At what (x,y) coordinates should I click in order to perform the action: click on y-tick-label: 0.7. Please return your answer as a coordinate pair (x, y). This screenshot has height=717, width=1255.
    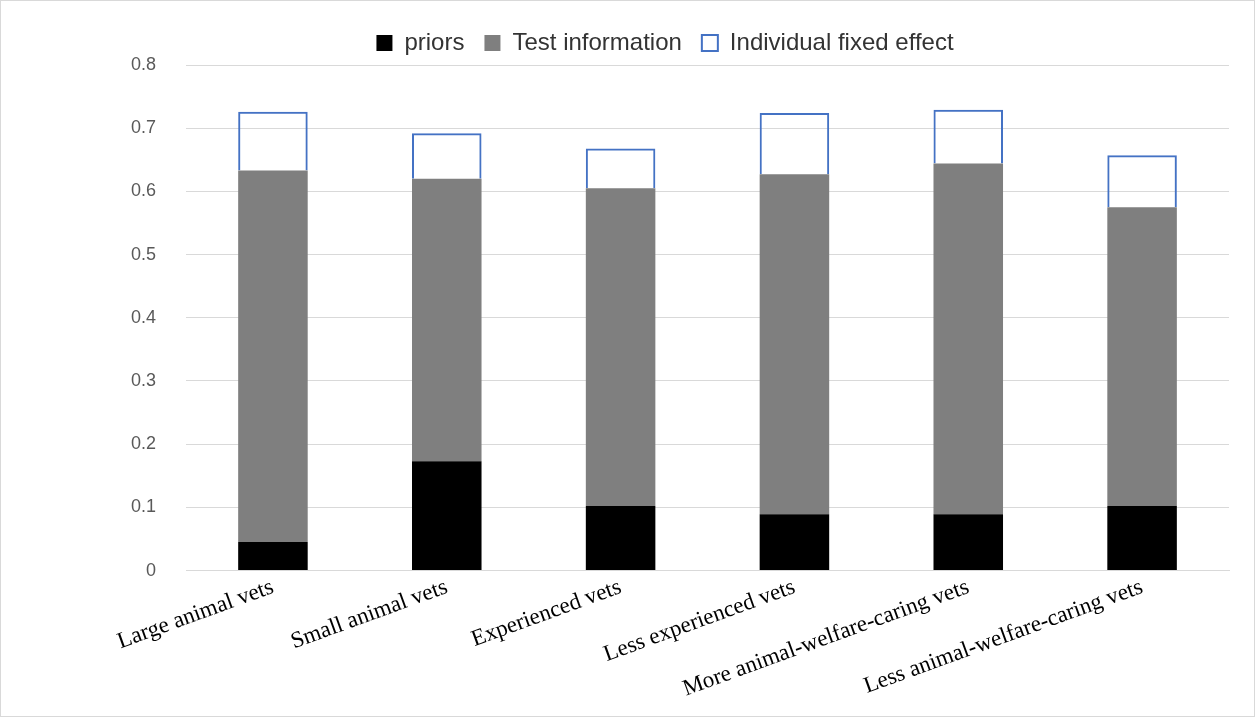
    Looking at the image, I should click on (143, 127).